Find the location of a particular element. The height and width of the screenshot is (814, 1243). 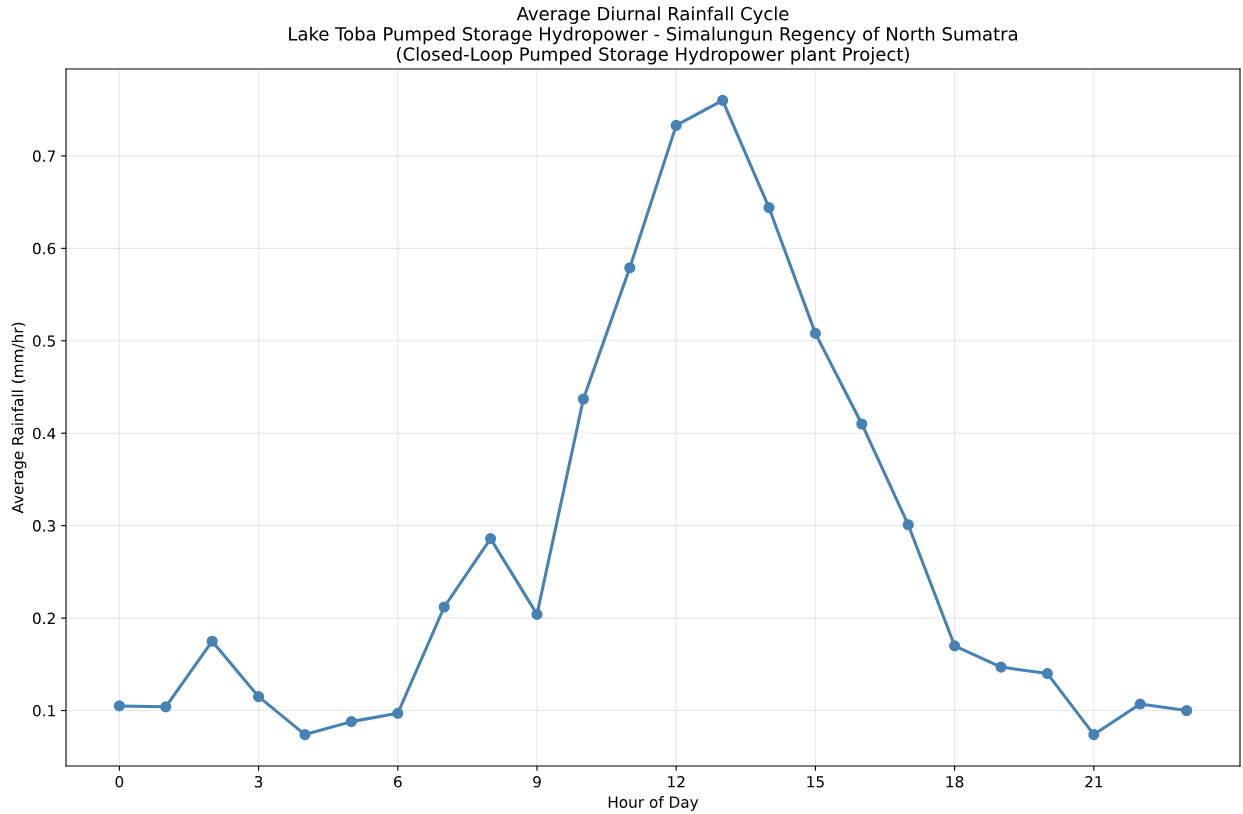

y-tick-label: 0.7 is located at coordinates (43, 156).